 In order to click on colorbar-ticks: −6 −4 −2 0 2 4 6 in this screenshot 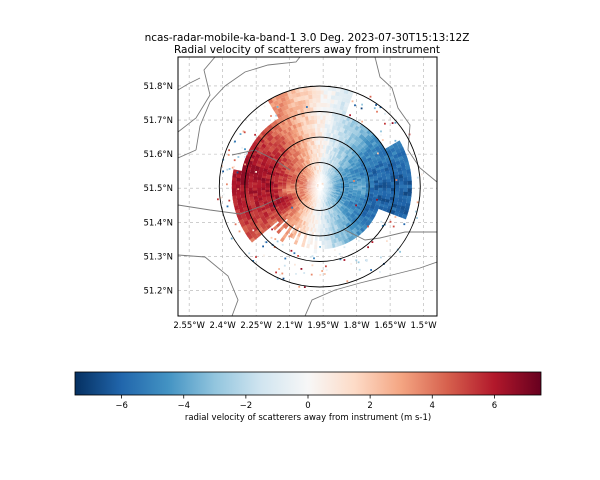, I will do `click(306, 403)`.